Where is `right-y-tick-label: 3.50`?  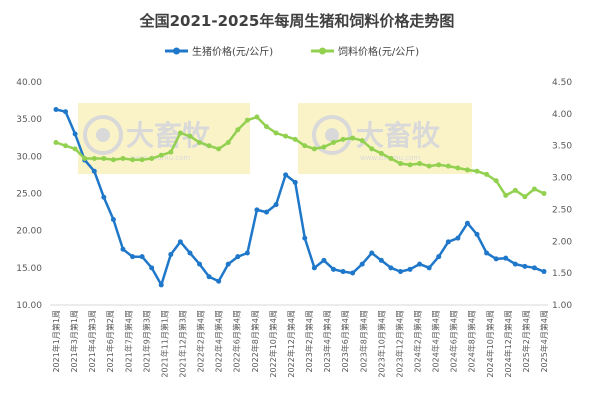
right-y-tick-label: 3.50 is located at coordinates (562, 147).